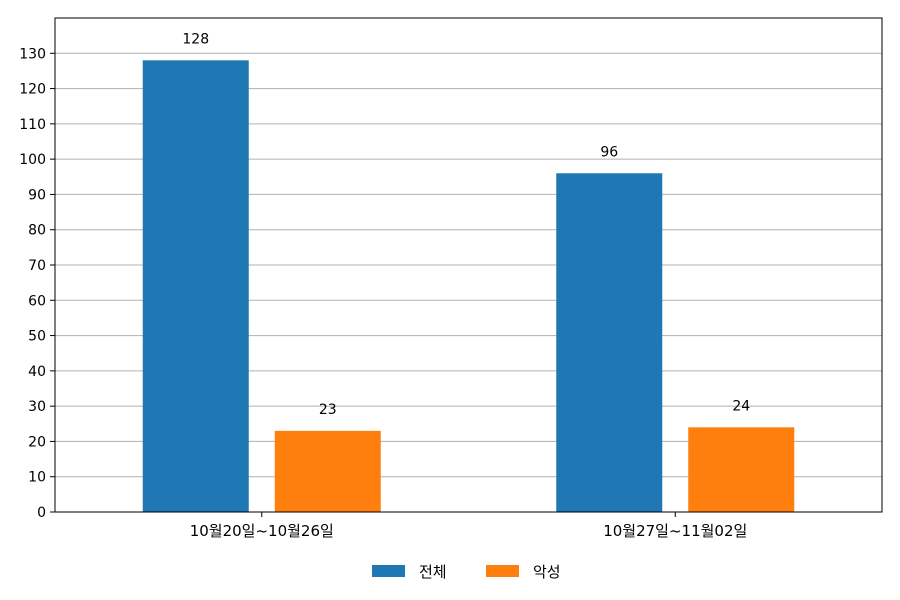 Image resolution: width=900 pixels, height=600 pixels. What do you see at coordinates (37, 478) in the screenshot?
I see `y-tick-label: 10` at bounding box center [37, 478].